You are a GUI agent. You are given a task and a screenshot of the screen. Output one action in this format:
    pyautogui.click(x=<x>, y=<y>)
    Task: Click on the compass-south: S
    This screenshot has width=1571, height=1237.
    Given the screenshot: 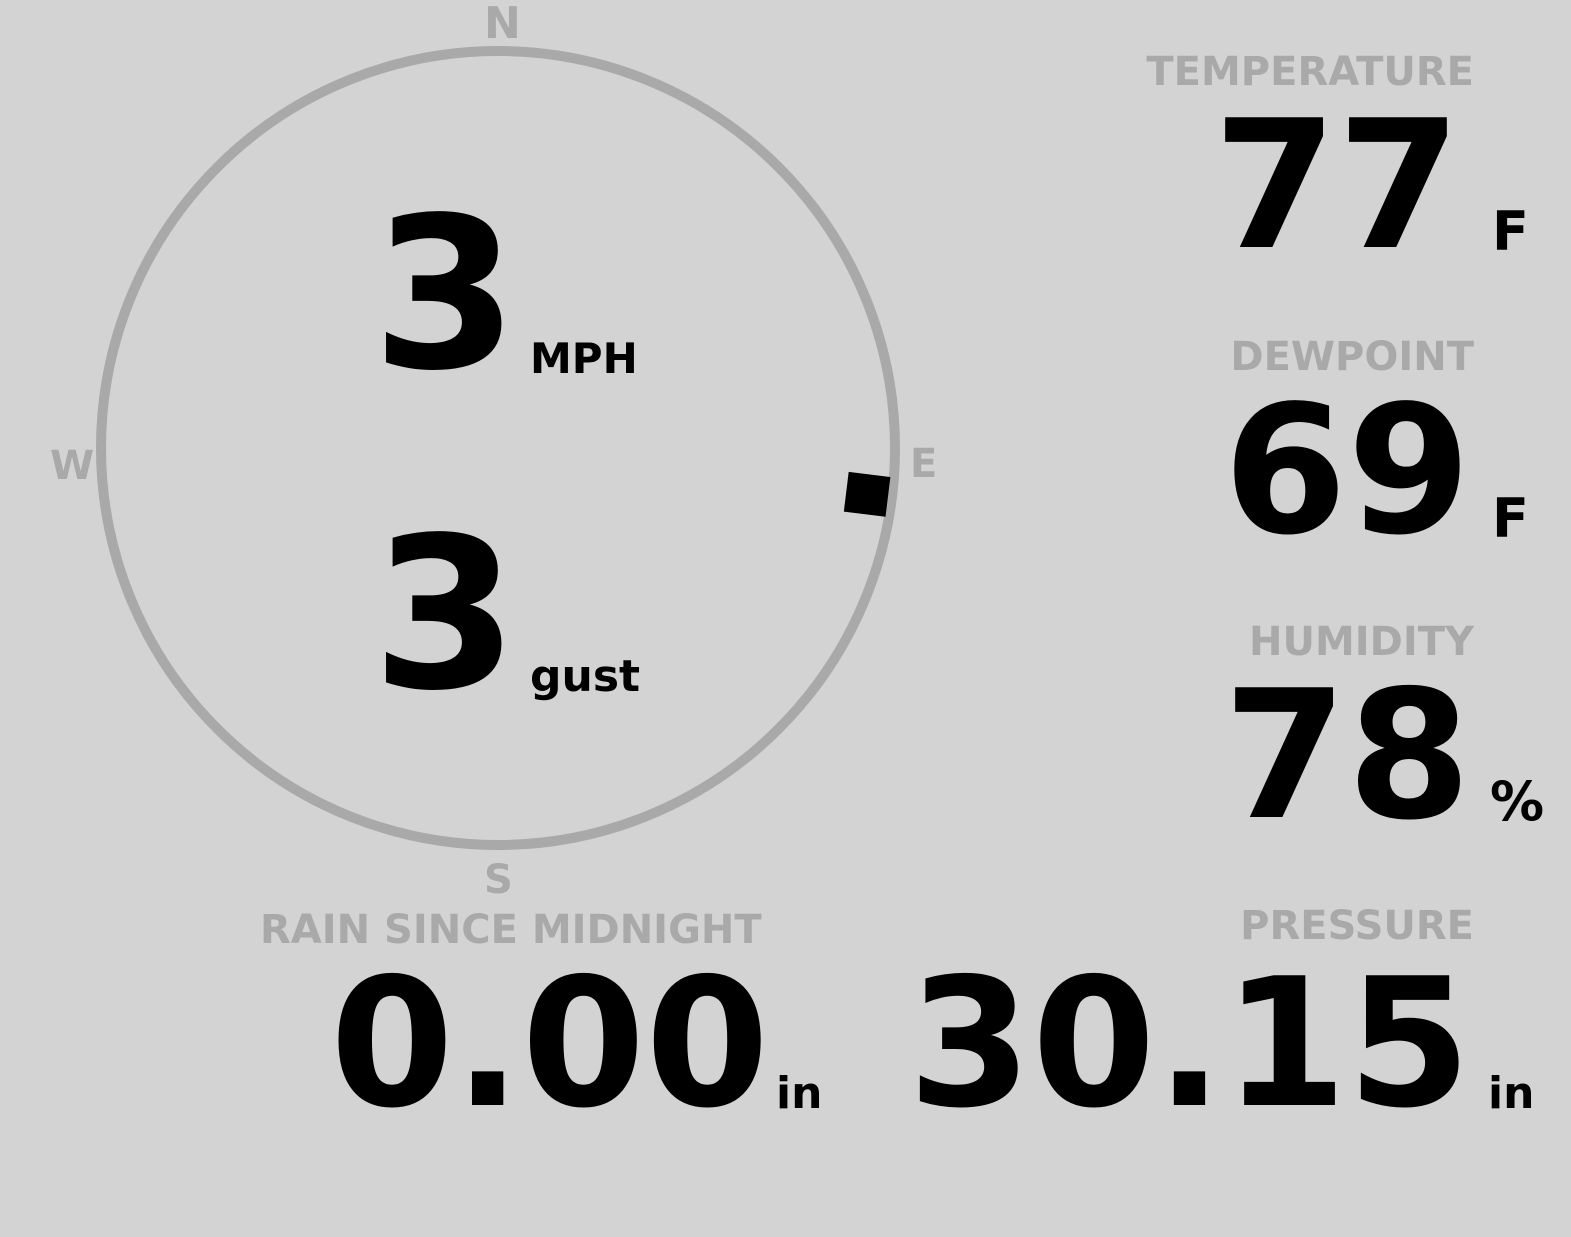 What is the action you would take?
    pyautogui.click(x=498, y=880)
    